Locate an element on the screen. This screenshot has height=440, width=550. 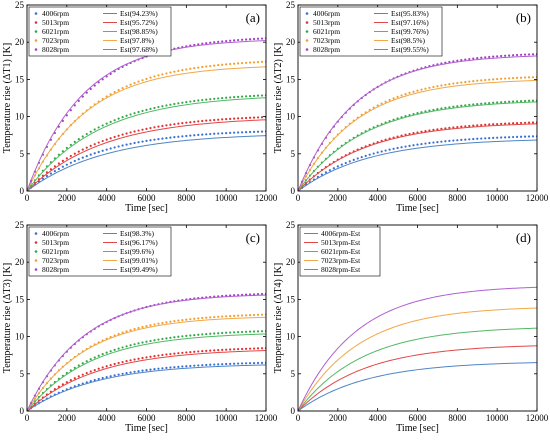
y-tick-label: 5 is located at coordinates (22, 374).